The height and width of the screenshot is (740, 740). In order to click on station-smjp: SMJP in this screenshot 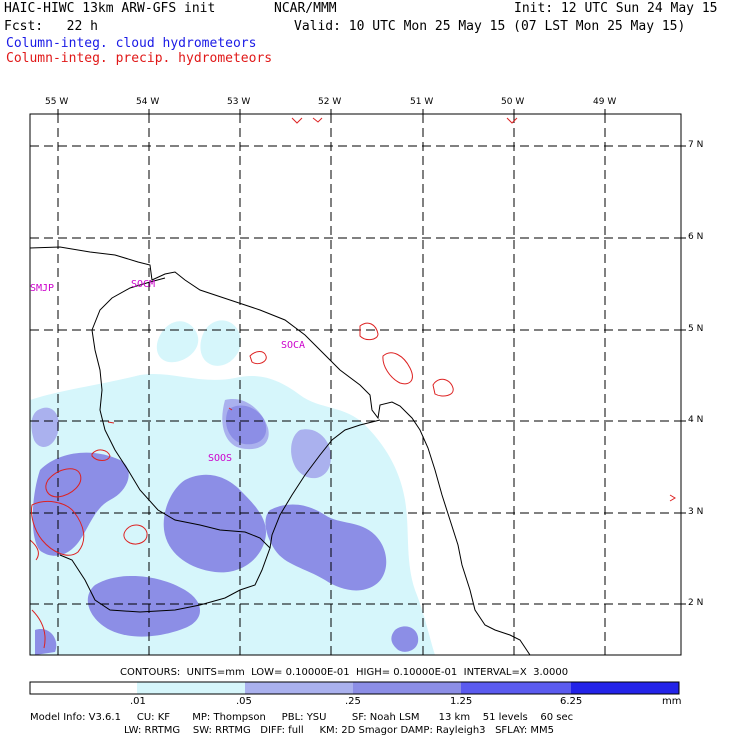, I will do `click(42, 288)`.